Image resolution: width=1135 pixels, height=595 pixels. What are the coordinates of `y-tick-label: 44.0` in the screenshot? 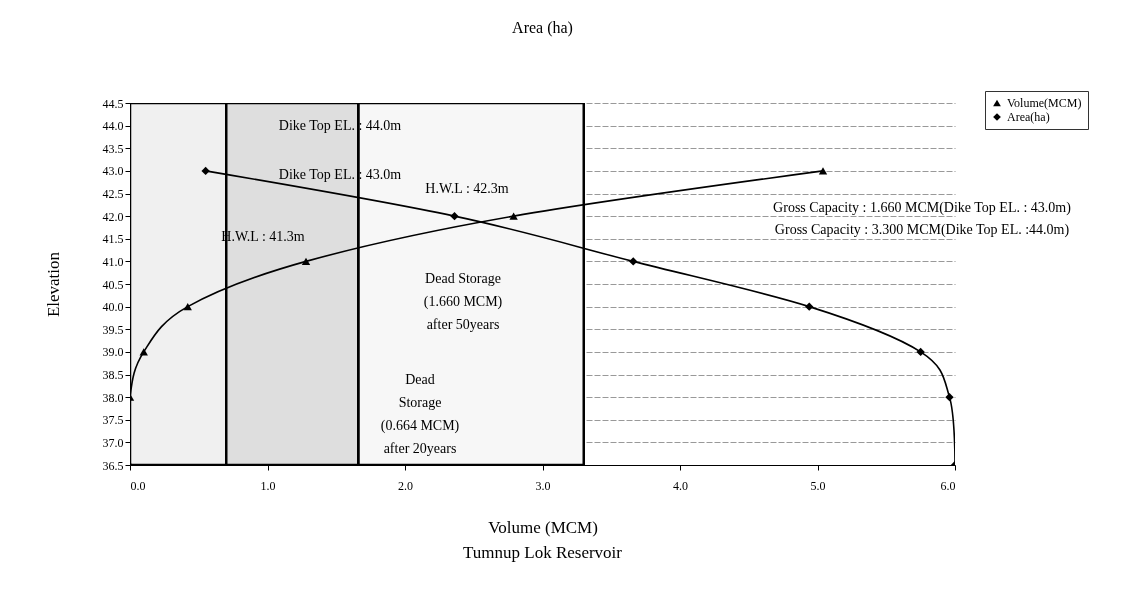 It's located at (113, 126).